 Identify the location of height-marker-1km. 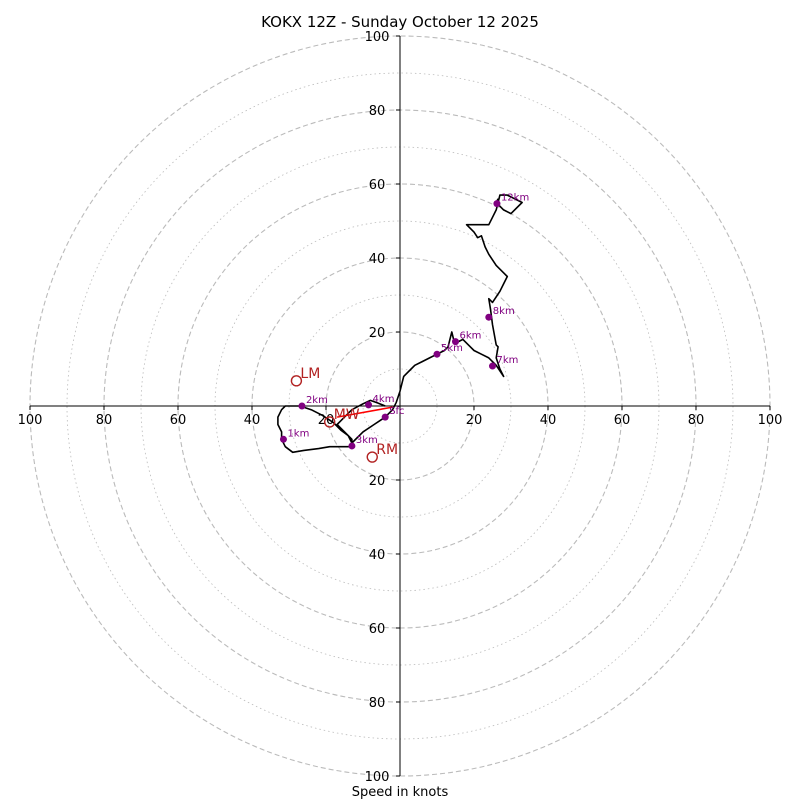
(283, 439).